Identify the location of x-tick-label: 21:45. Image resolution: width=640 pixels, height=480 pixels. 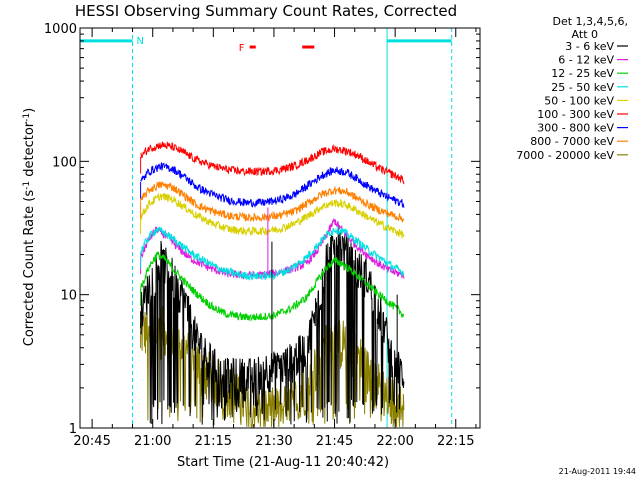
(334, 441).